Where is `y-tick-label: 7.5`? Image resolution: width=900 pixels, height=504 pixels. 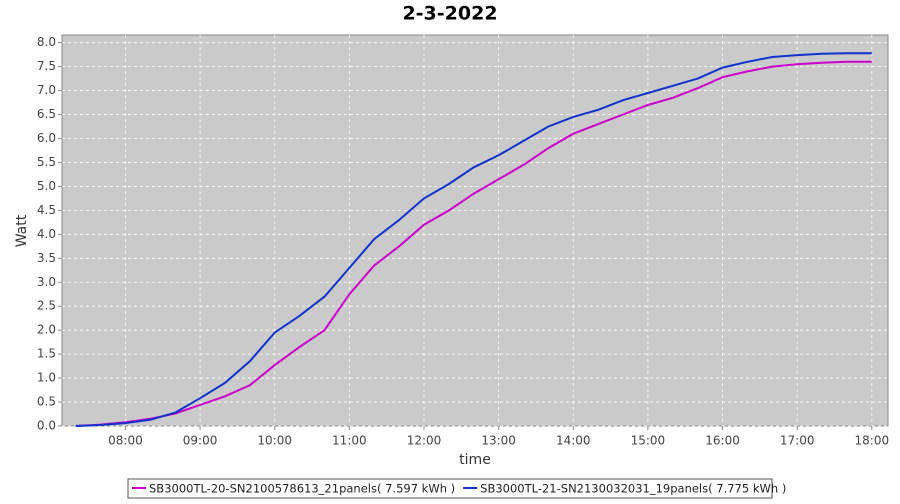 y-tick-label: 7.5 is located at coordinates (46, 66).